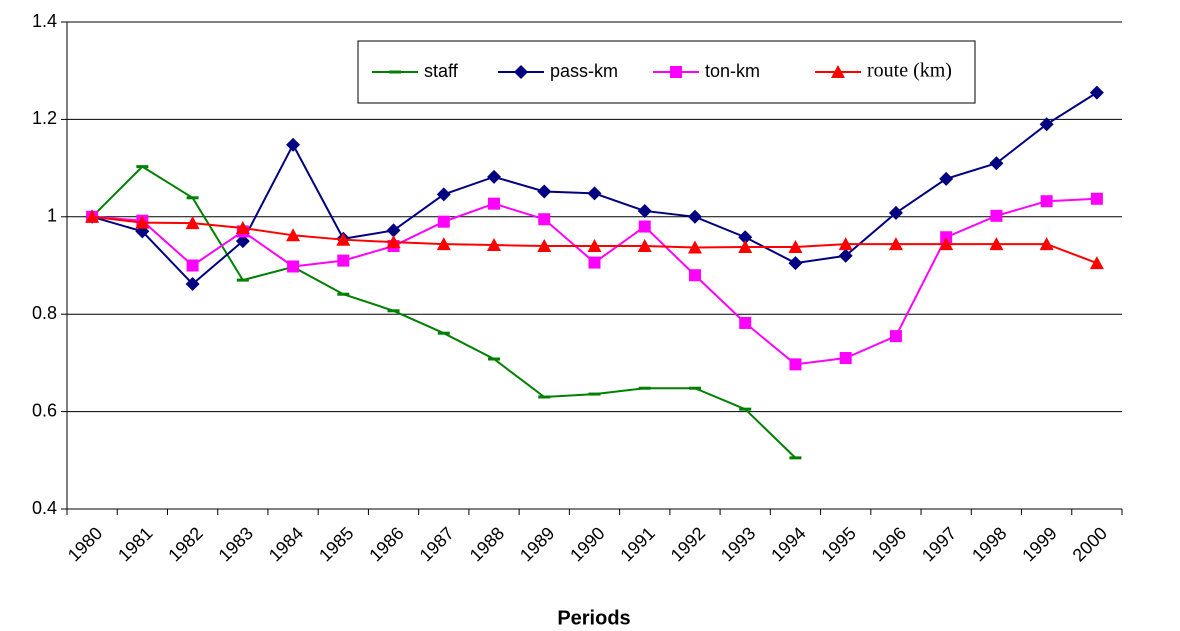 The width and height of the screenshot is (1180, 631). Describe the element at coordinates (666, 72) in the screenshot. I see `legend: staff pass-km ton-km route (km)` at that location.